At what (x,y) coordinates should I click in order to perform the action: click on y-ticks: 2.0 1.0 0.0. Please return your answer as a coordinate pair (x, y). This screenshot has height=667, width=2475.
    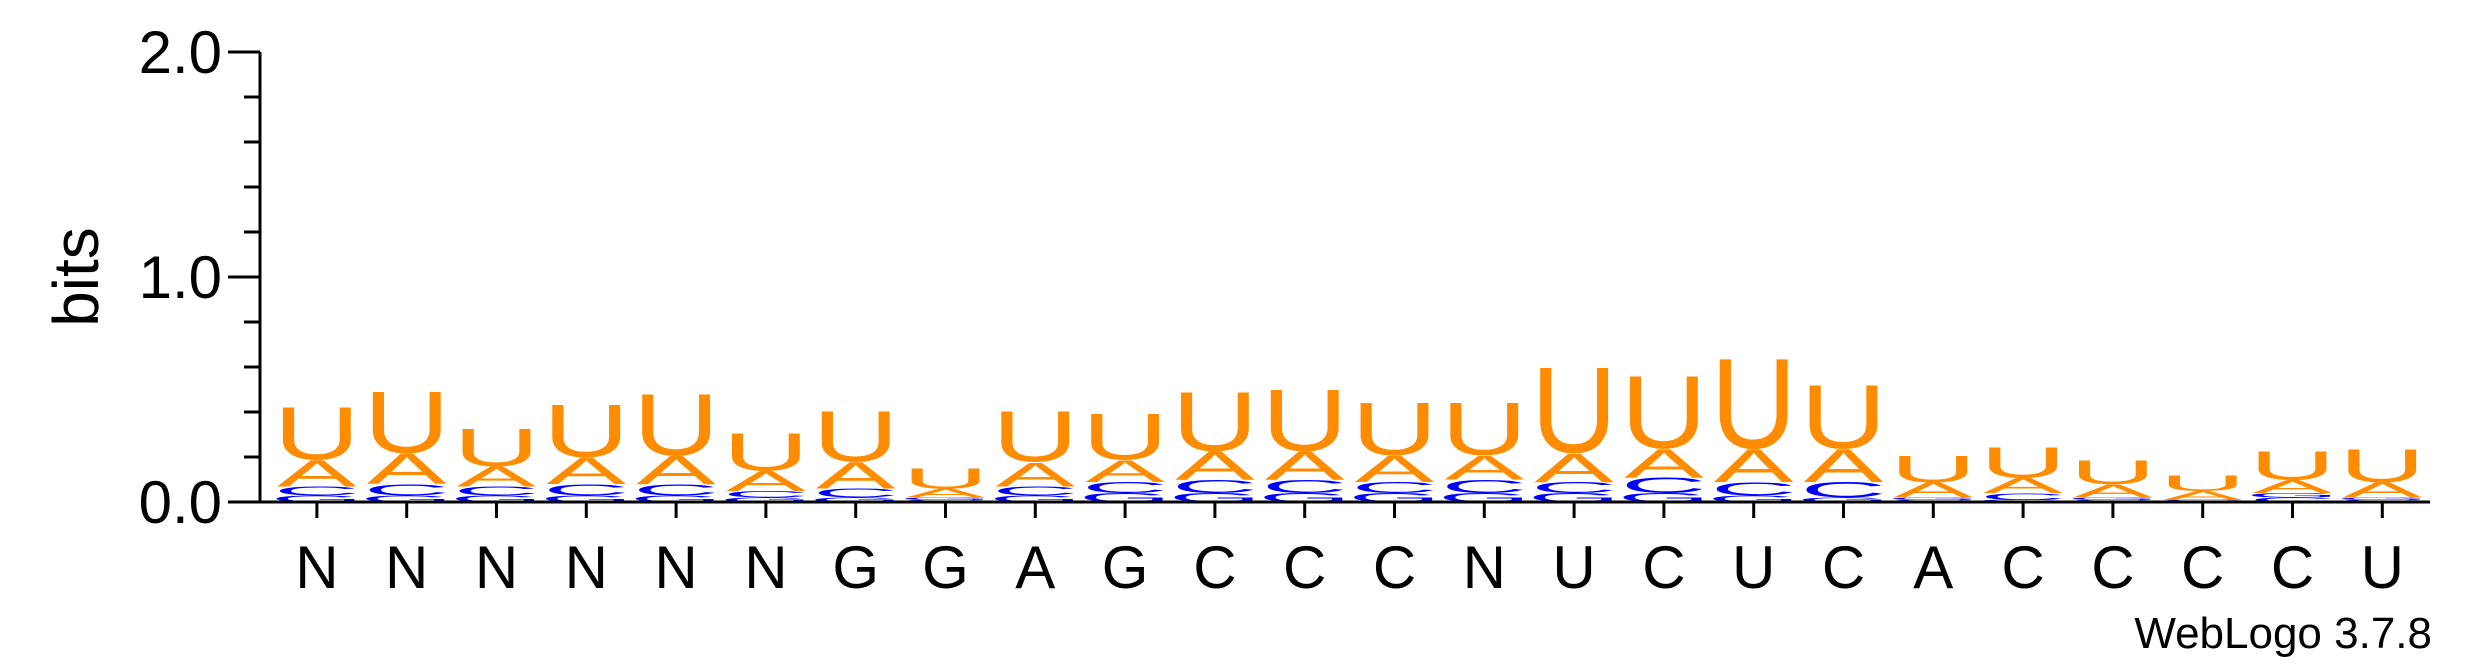
    Looking at the image, I should click on (199, 277).